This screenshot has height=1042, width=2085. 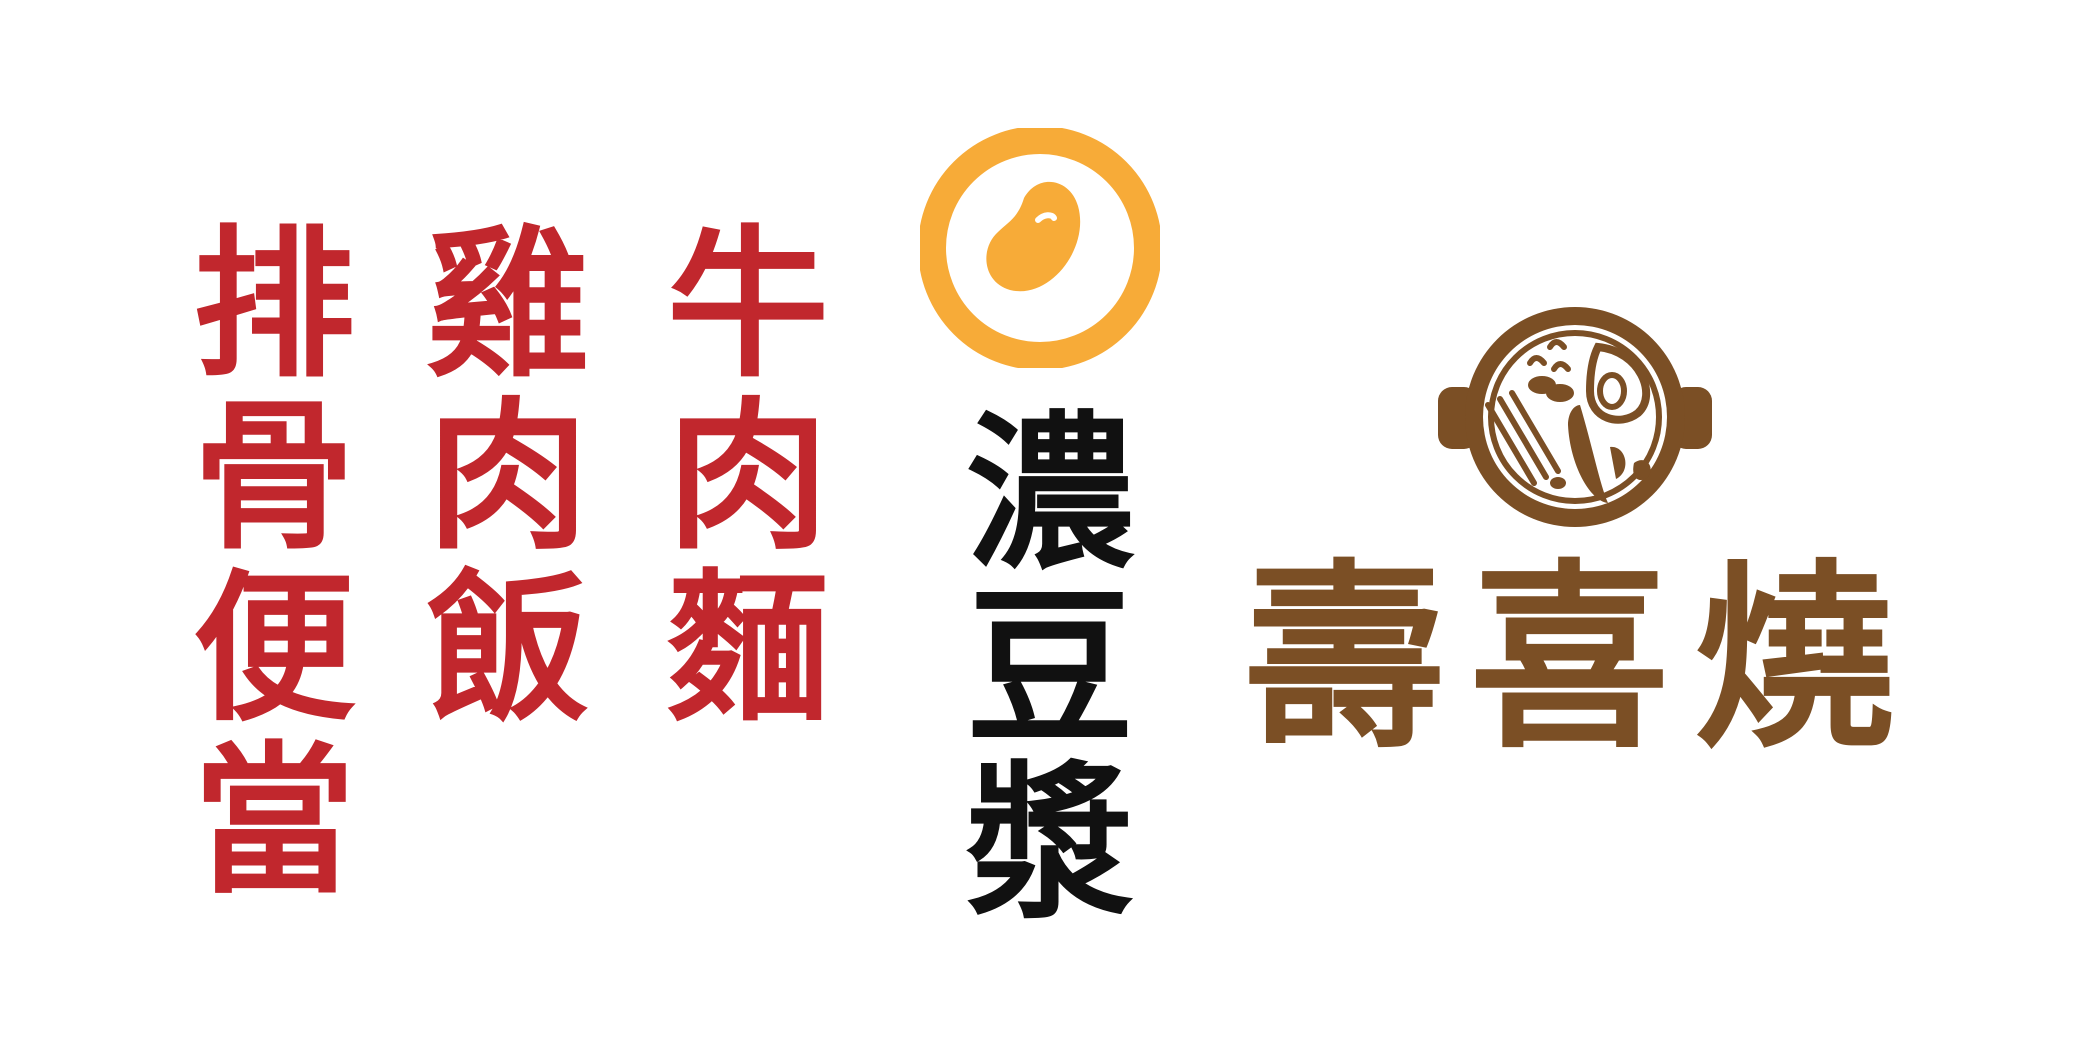 What do you see at coordinates (1794, 659) in the screenshot?
I see `sukiyaki-char: 燒` at bounding box center [1794, 659].